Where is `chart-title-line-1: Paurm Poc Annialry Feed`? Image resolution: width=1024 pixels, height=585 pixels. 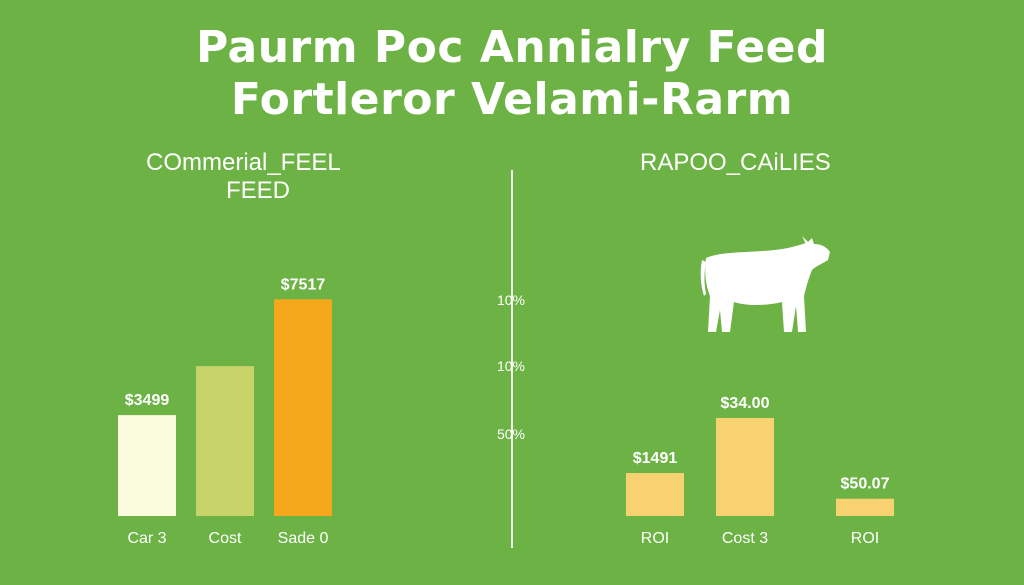 chart-title-line-1: Paurm Poc Annialry Feed is located at coordinates (512, 47).